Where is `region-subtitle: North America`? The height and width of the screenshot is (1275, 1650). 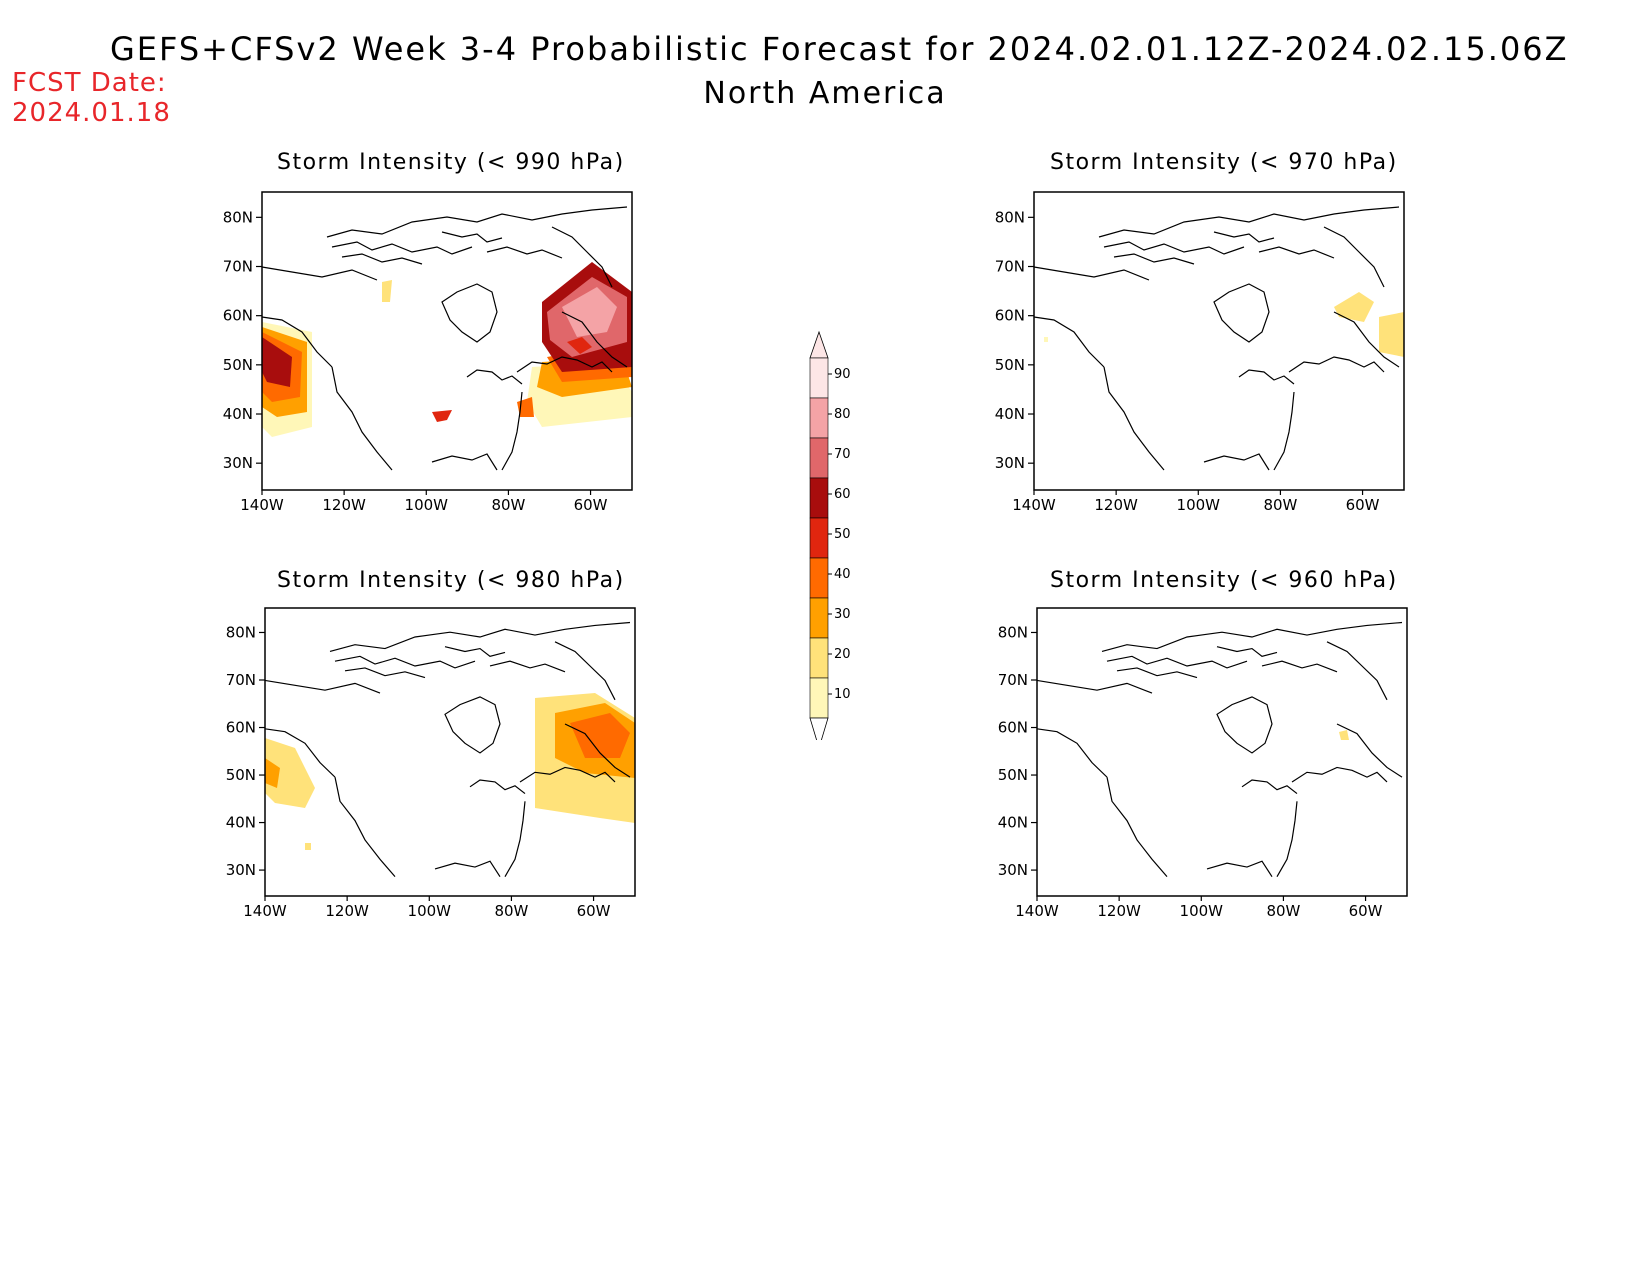 region-subtitle: North America is located at coordinates (825, 93).